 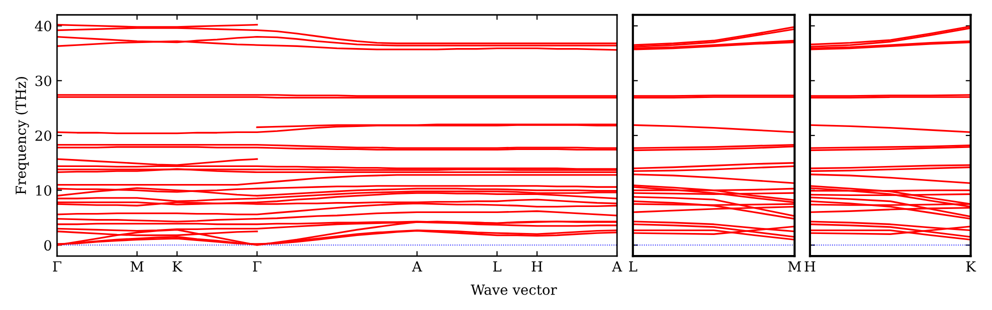 I want to click on y-tick-label: 20, so click(x=43, y=135).